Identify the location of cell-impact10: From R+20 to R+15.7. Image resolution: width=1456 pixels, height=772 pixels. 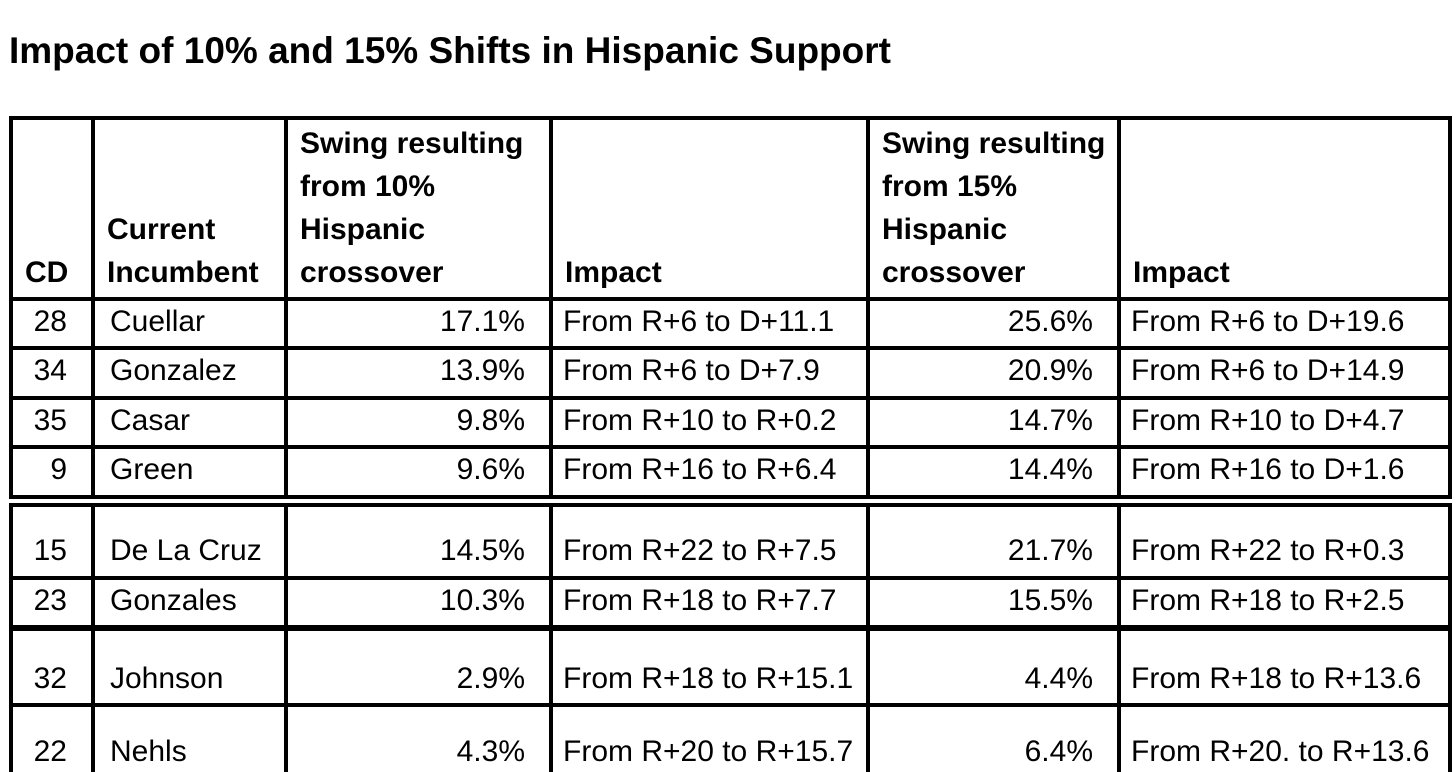
(709, 737).